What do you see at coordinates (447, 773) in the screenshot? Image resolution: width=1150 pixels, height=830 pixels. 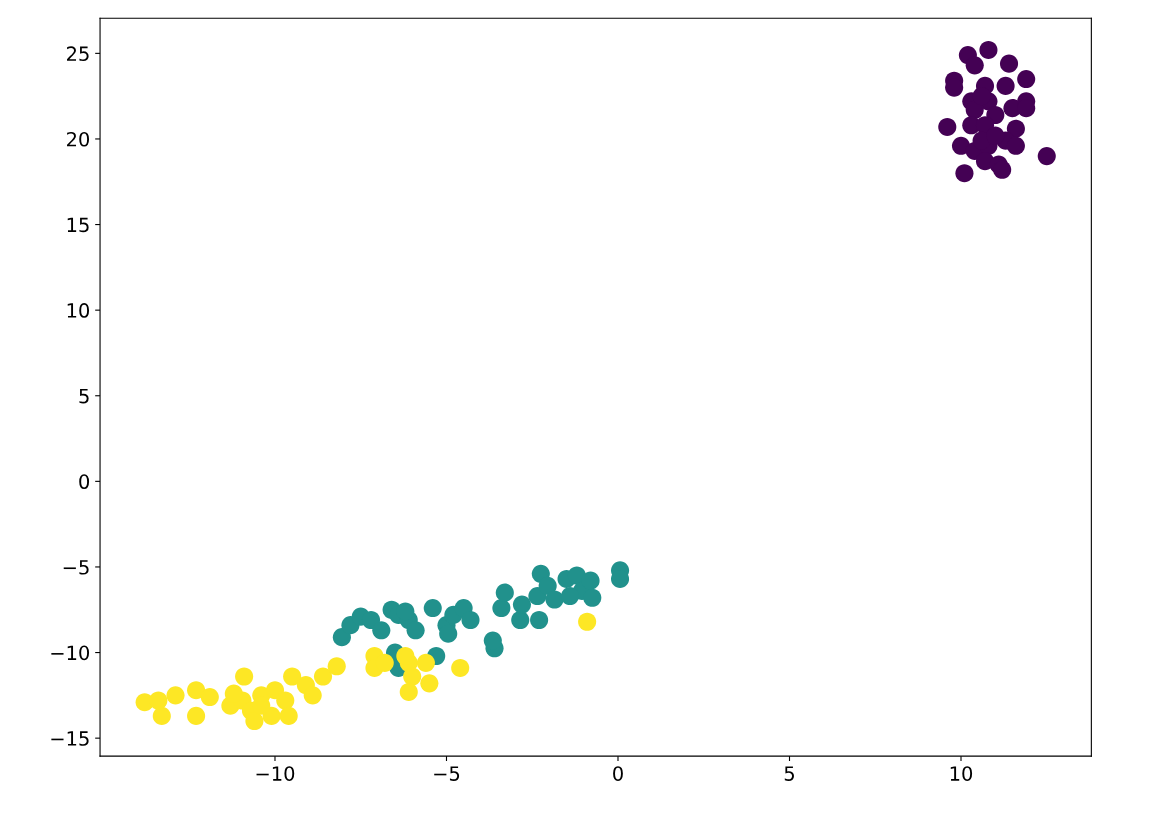 I see `x-tick-label: −5` at bounding box center [447, 773].